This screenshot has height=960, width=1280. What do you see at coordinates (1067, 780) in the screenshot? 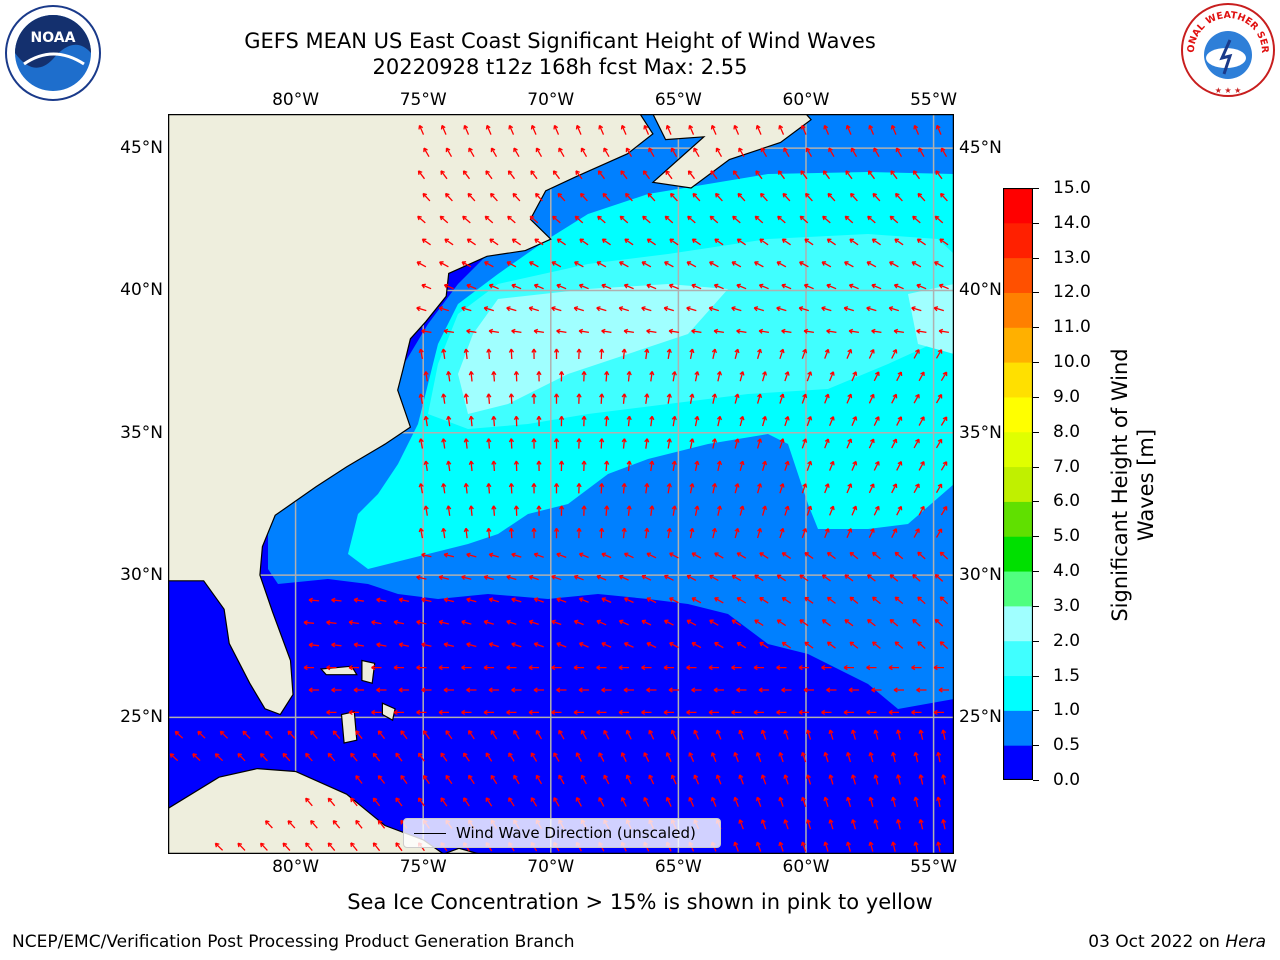
I see `colorbar-tick-label: 0.0` at bounding box center [1067, 780].